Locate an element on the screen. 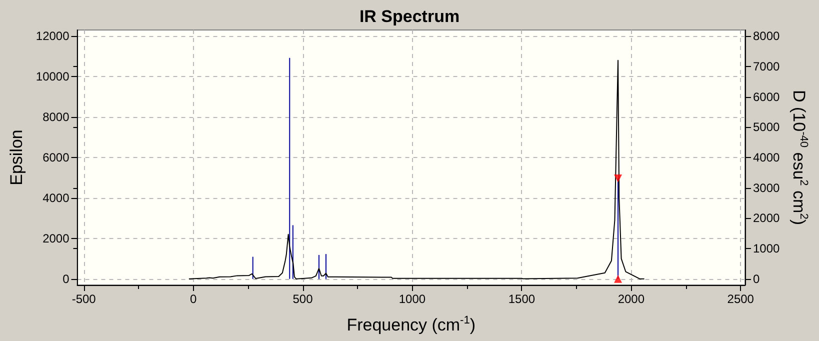  x-tick-label: 1500 is located at coordinates (522, 299).